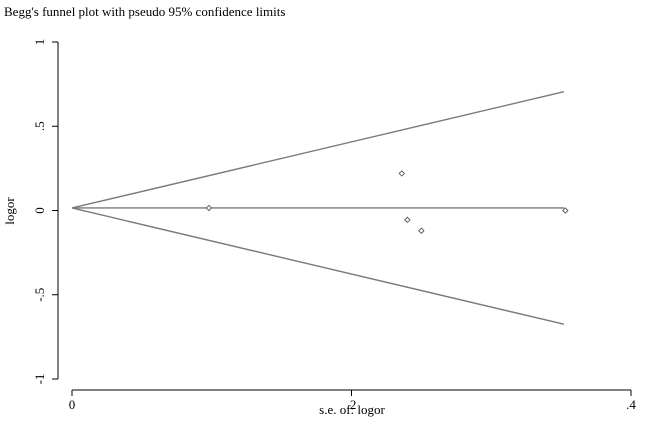 The height and width of the screenshot is (431, 650). I want to click on y-tick-label: -.5, so click(39, 295).